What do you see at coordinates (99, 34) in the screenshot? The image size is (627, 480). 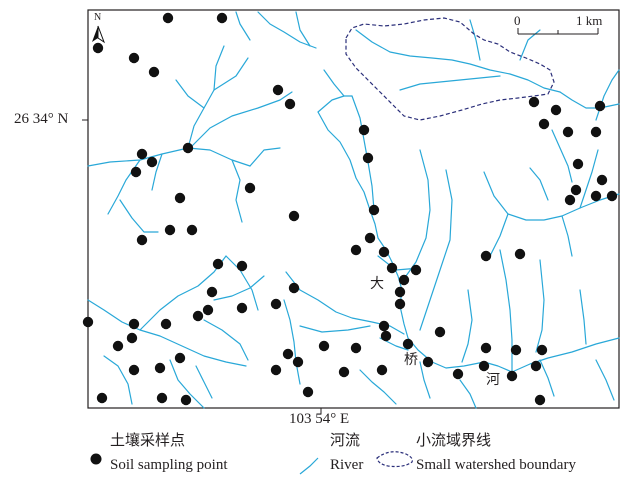 I see `north-arrow-icon` at bounding box center [99, 34].